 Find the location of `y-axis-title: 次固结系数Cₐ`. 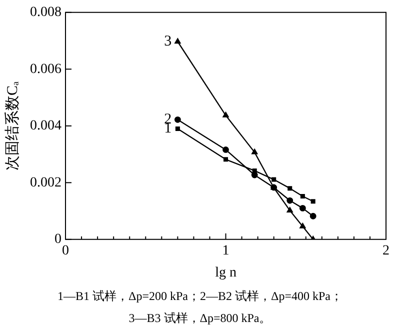

y-axis-title: 次固结系数Cₐ is located at coordinates (12, 125).